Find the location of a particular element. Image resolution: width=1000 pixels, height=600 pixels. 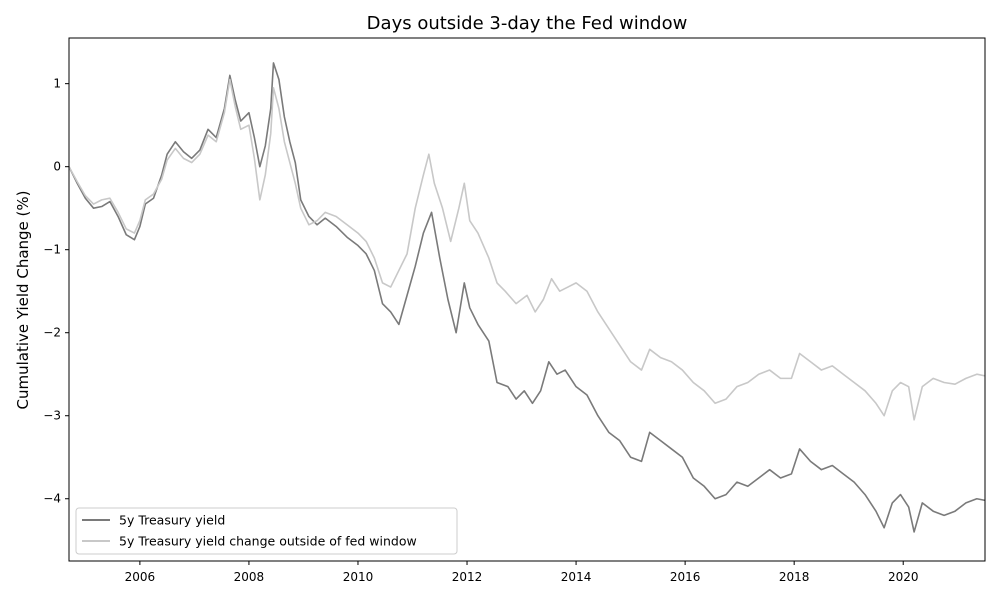

y-tick-label: −4 is located at coordinates (52, 499).